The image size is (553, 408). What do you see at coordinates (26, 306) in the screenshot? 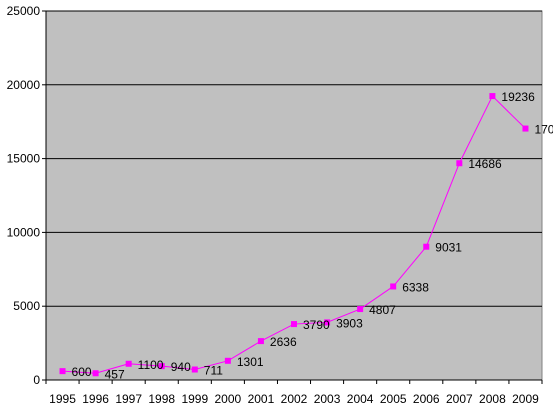
I see `y-tick-label: 5000` at bounding box center [26, 306].